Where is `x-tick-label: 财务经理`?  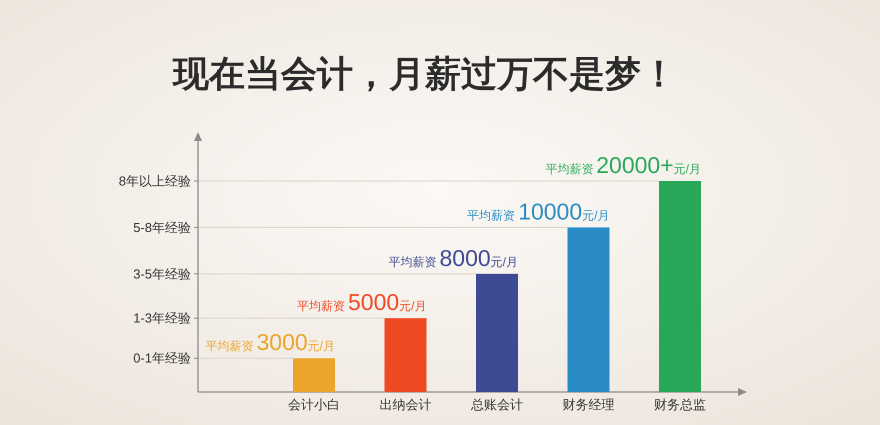
x-tick-label: 财务经理 is located at coordinates (588, 404).